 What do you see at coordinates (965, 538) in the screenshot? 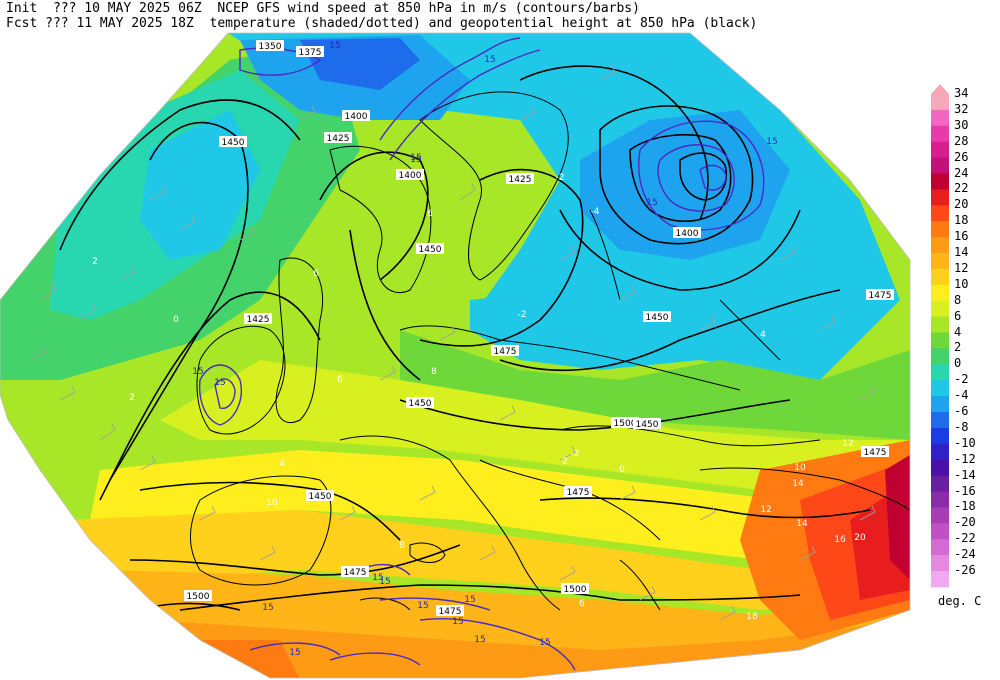
I see `legend-level-label: -22` at bounding box center [965, 538].